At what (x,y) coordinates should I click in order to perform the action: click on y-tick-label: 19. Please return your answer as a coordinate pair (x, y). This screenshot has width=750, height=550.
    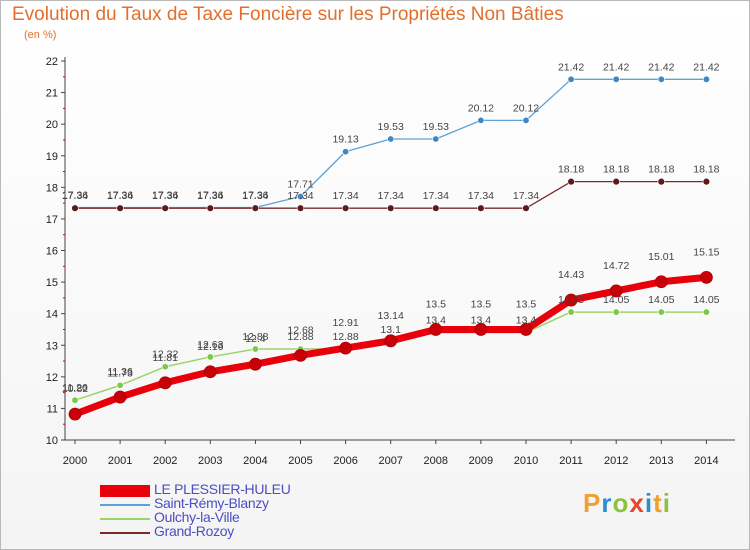
    Looking at the image, I should click on (52, 157).